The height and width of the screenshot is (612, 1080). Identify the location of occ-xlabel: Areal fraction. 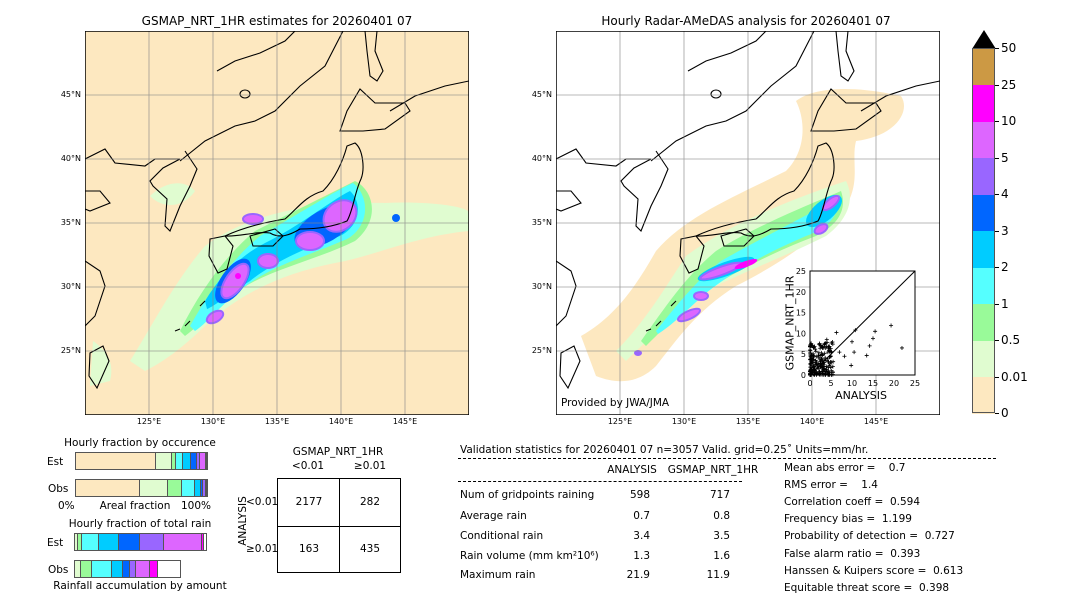
(135, 506).